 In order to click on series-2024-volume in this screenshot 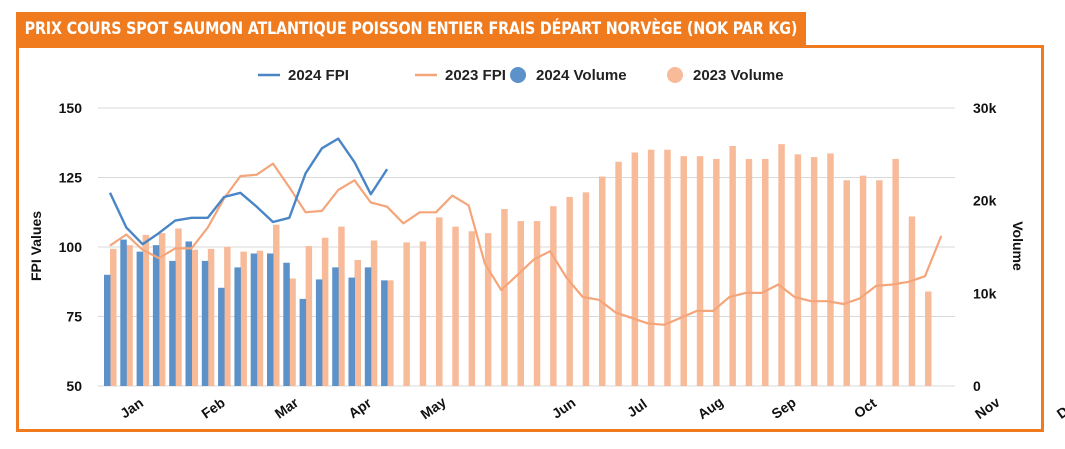, I will do `click(246, 312)`.